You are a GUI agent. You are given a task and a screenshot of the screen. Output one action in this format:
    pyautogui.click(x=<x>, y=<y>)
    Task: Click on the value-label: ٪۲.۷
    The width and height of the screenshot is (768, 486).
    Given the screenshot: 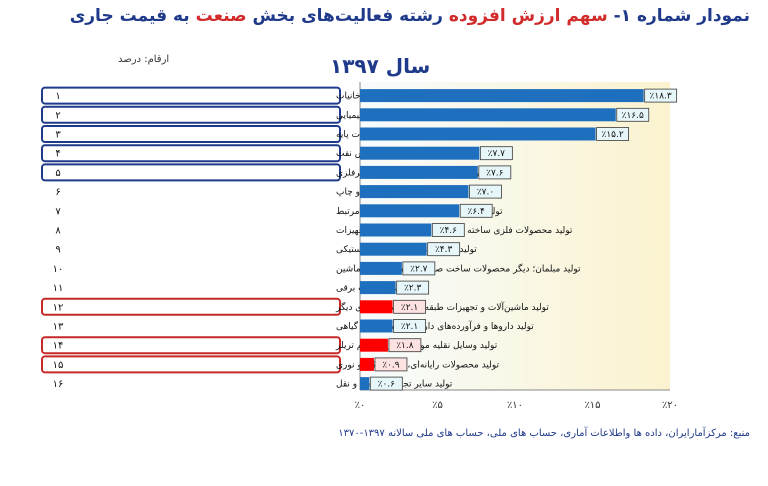 What is the action you would take?
    pyautogui.click(x=419, y=269)
    